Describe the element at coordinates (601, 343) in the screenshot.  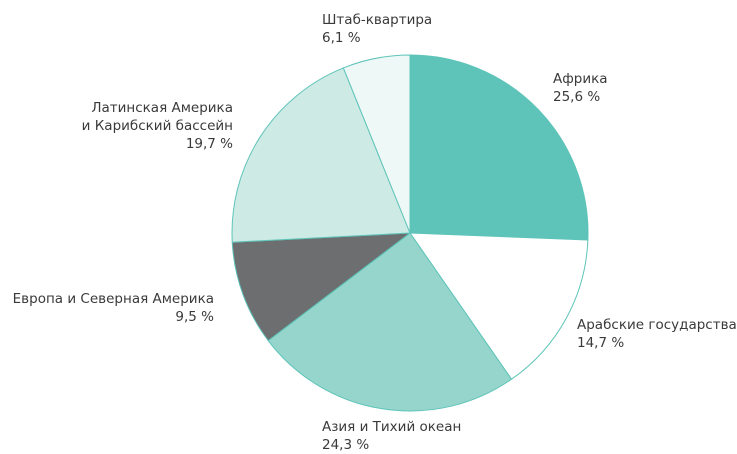
I see `value-label: 14,7 %` at that location.